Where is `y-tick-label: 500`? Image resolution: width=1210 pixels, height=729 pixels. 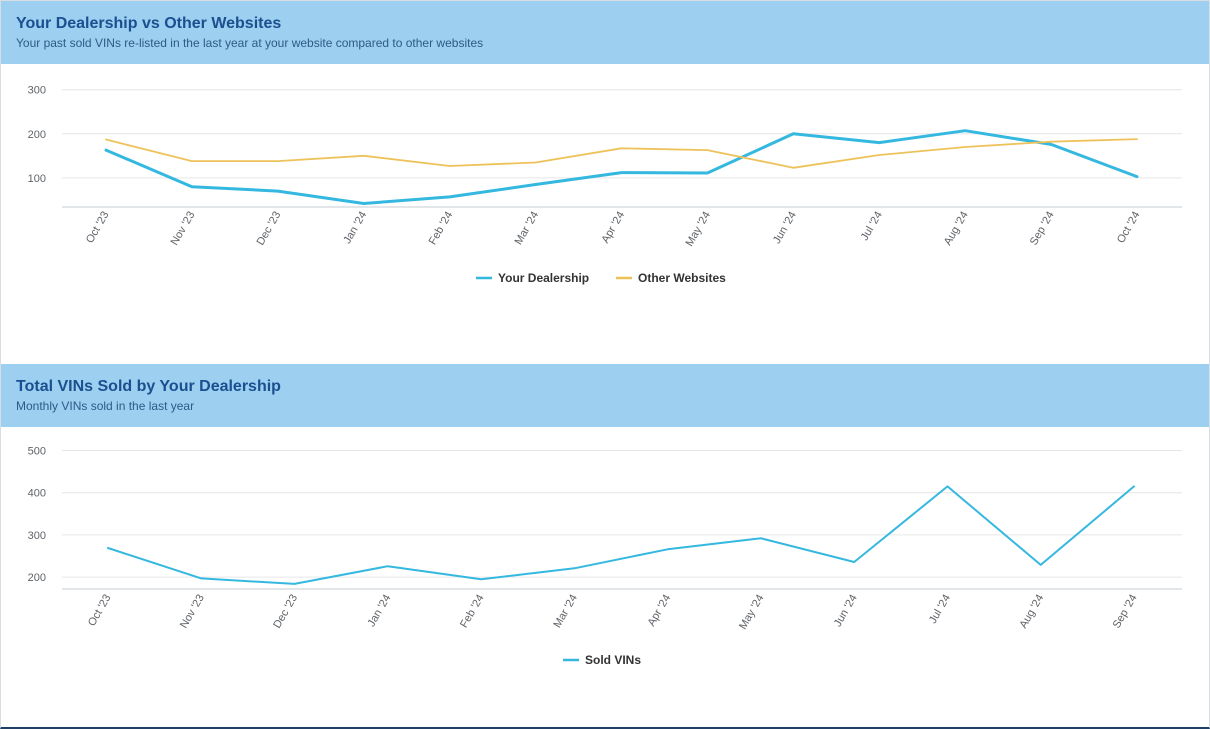
y-tick-label: 500 is located at coordinates (37, 451).